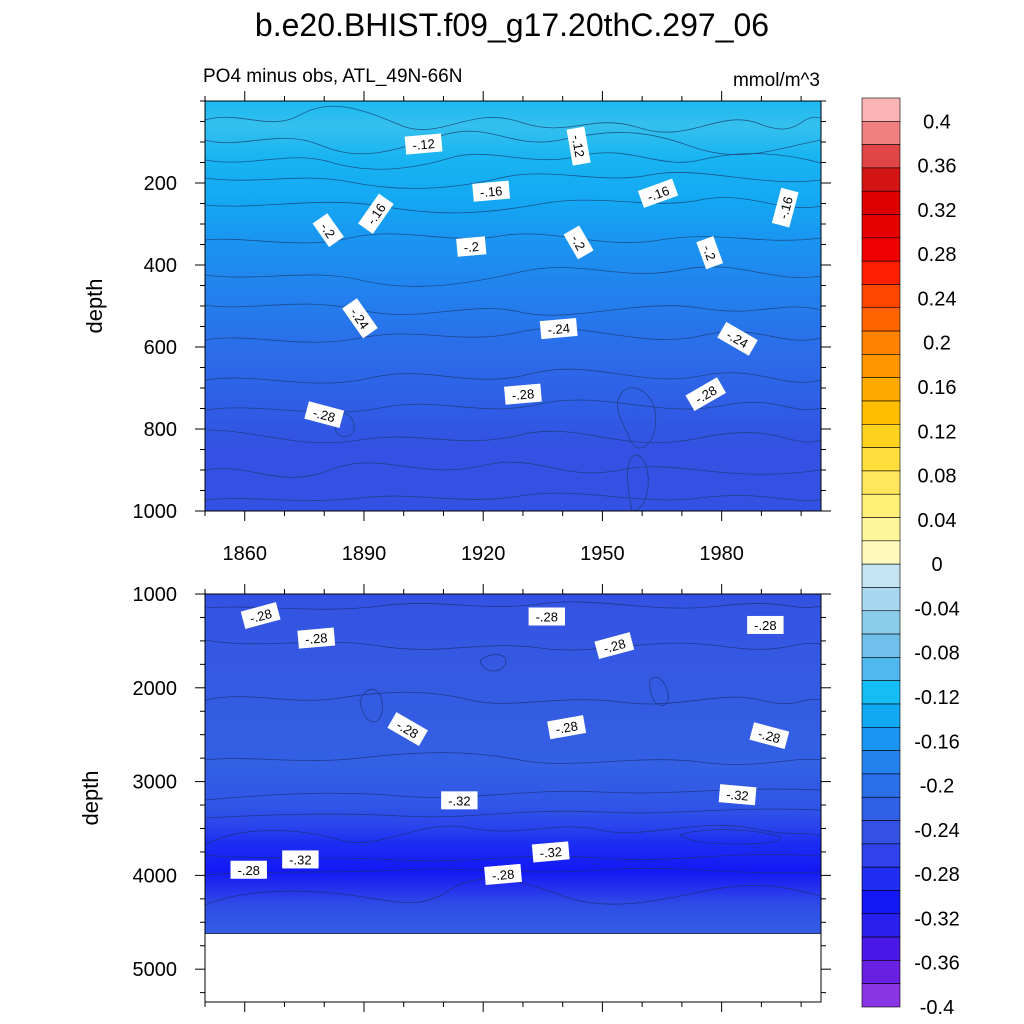 This screenshot has height=1024, width=1024. Describe the element at coordinates (776, 80) in the screenshot. I see `chart-subtitle-right: mmol/m^3` at that location.